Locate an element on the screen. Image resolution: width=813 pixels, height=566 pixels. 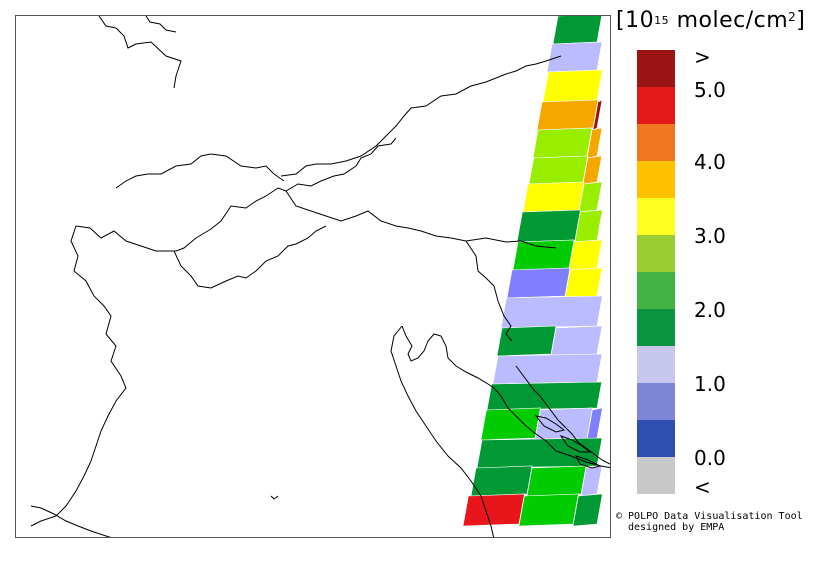
border-austria-italy is located at coordinates (421, 219).